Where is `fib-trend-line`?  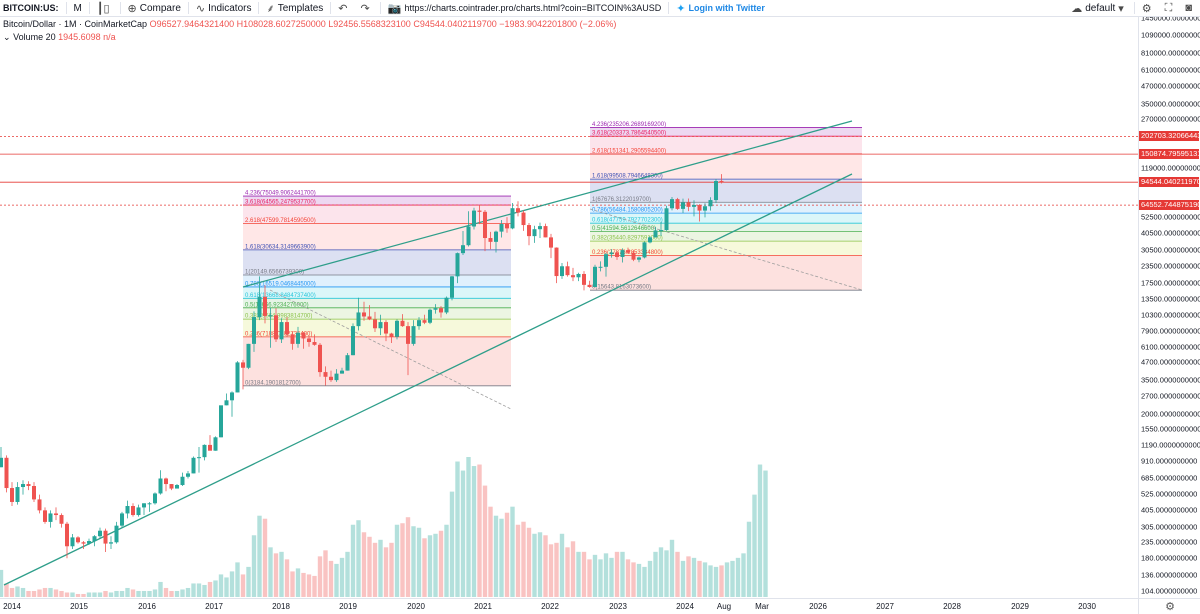 fib-trend-line is located at coordinates (726, 249).